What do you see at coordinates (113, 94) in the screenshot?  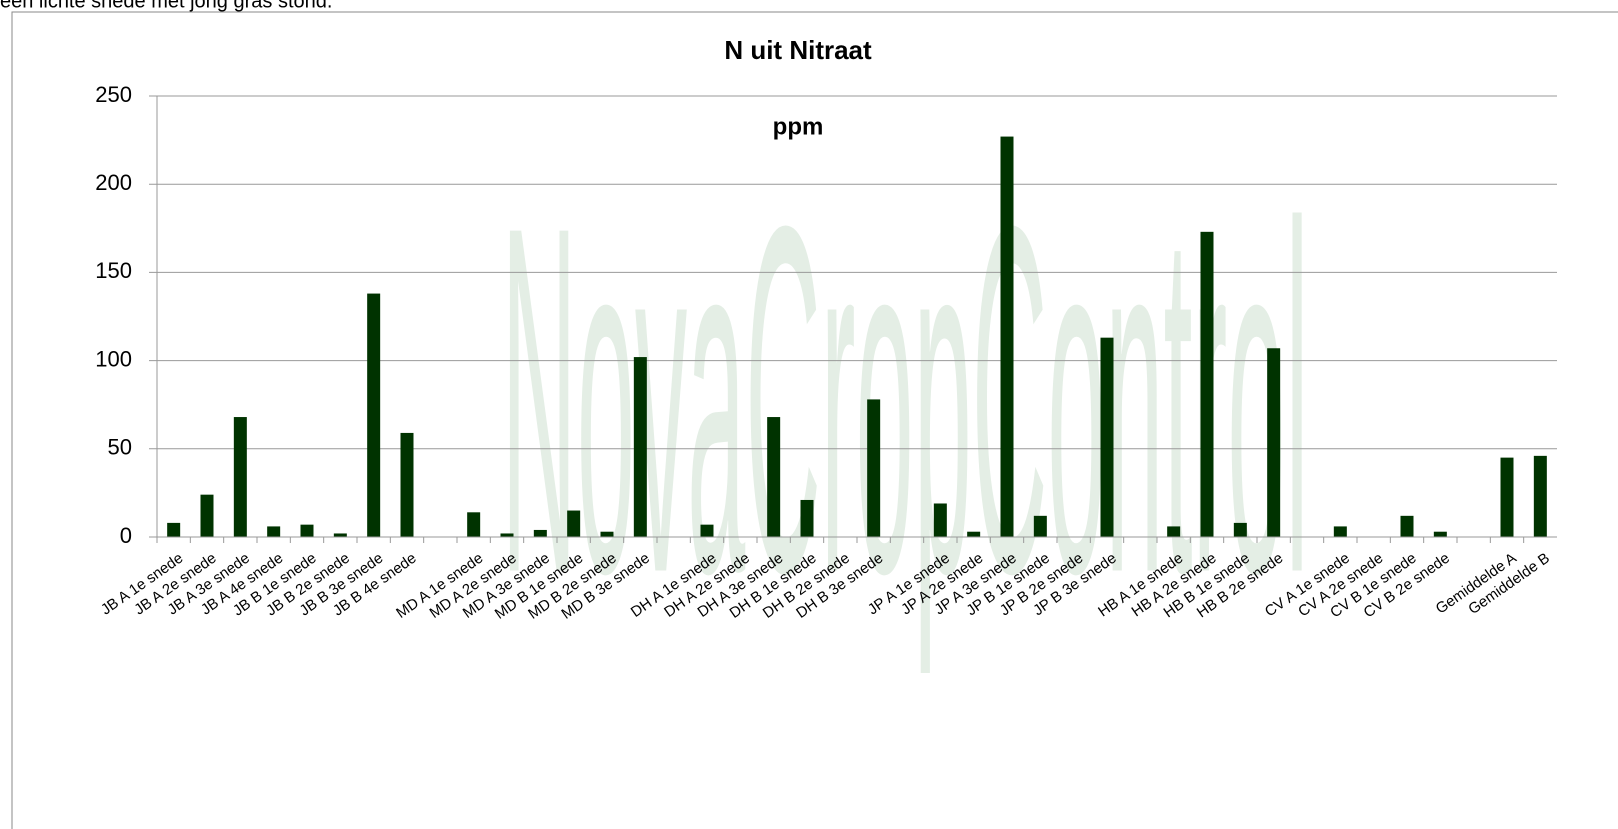 I see `y-tick-label: 250` at bounding box center [113, 94].